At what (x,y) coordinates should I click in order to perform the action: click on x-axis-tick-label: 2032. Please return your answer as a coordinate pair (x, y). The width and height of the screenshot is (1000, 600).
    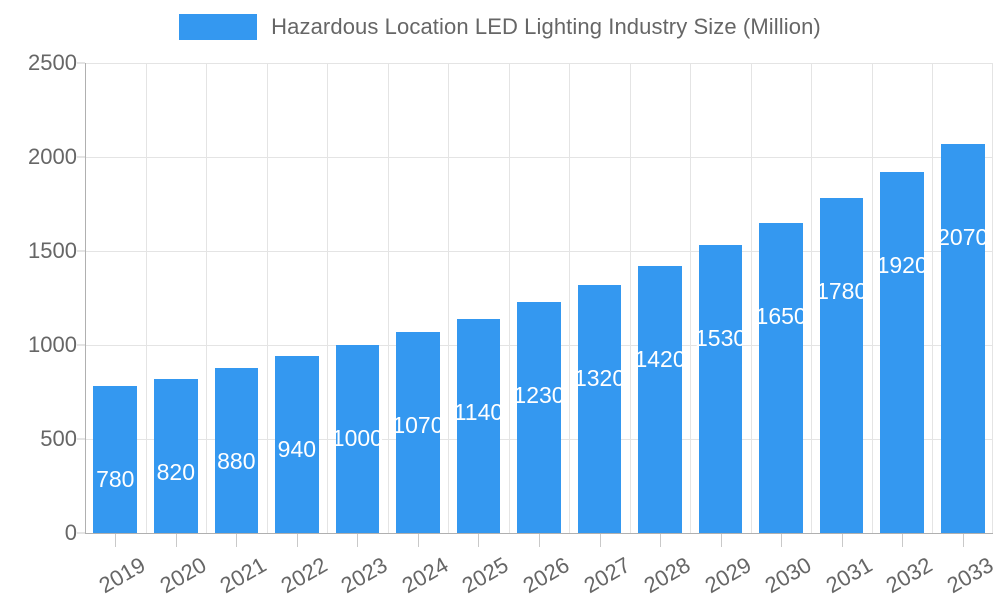
    Looking at the image, I should click on (909, 575).